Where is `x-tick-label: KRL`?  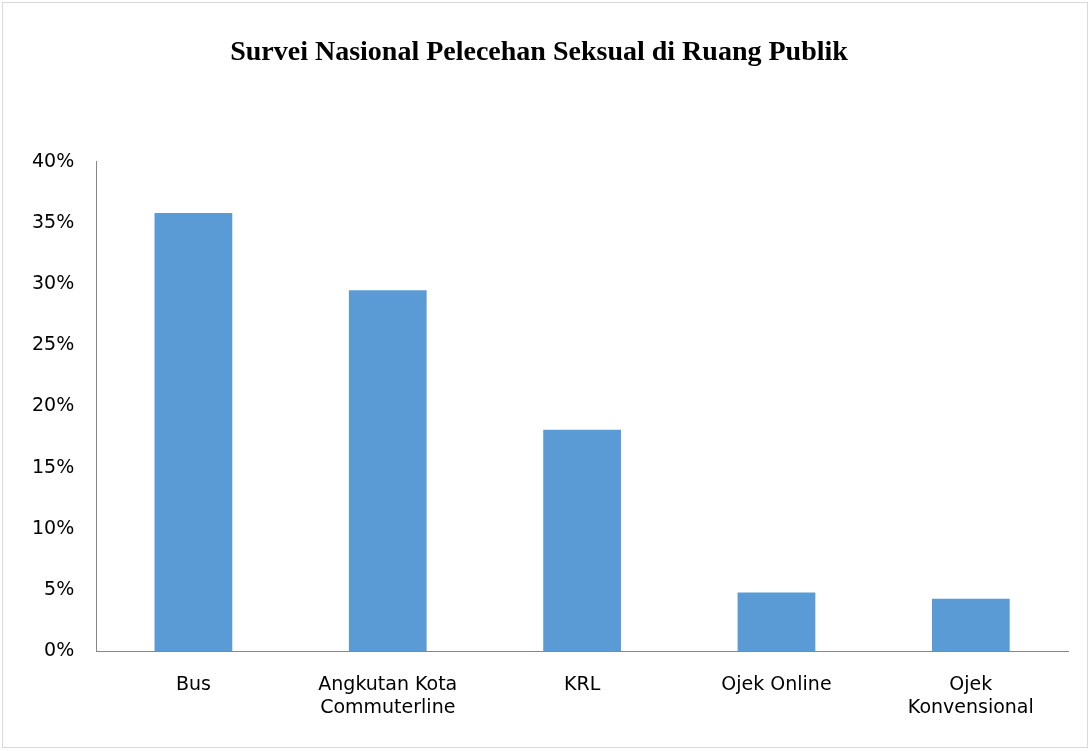 x-tick-label: KRL is located at coordinates (582, 682).